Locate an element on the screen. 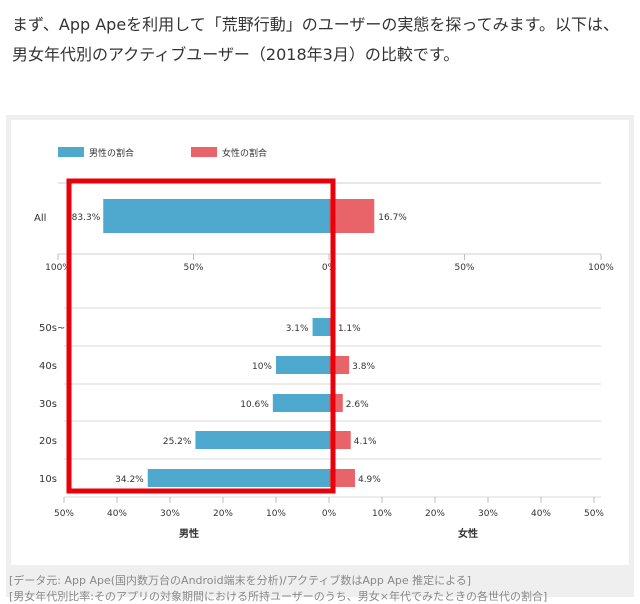 This screenshot has width=640, height=604. legend-swatch-female is located at coordinates (204, 152).